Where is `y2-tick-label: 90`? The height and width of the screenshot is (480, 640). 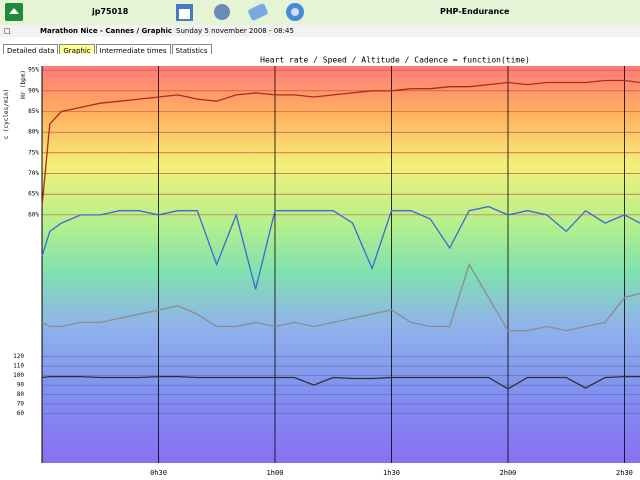 y2-tick-label: 90 is located at coordinates (21, 385).